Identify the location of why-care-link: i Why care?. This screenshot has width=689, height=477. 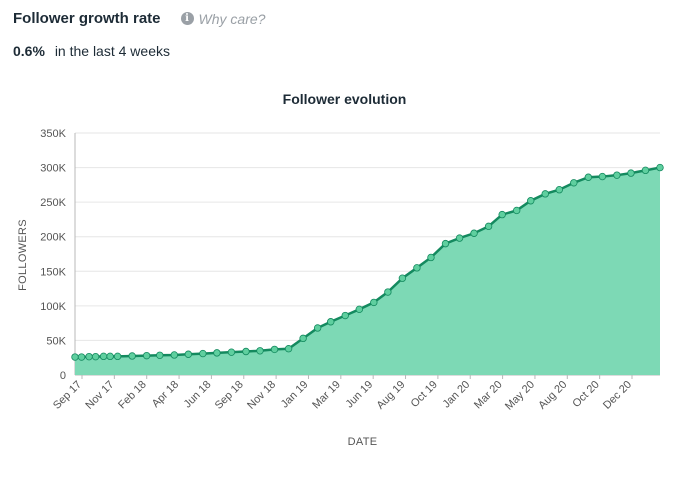
(223, 18).